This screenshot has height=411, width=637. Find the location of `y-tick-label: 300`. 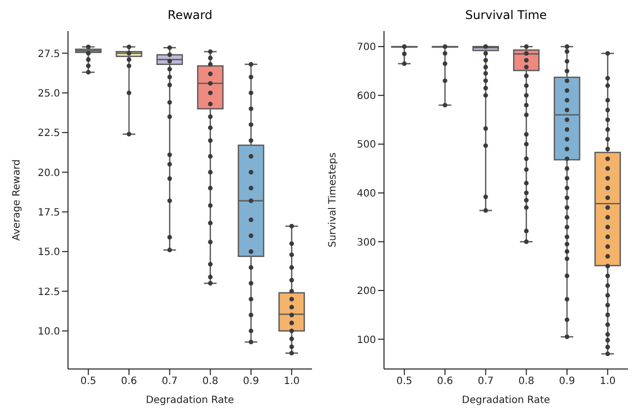

y-tick-label: 300 is located at coordinates (366, 242).